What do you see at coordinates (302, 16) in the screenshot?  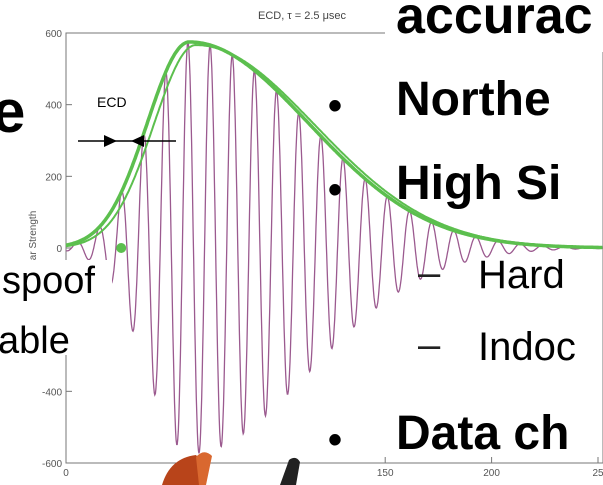 I see `chart-title: ECD, τ = 2.5 μsec` at bounding box center [302, 16].